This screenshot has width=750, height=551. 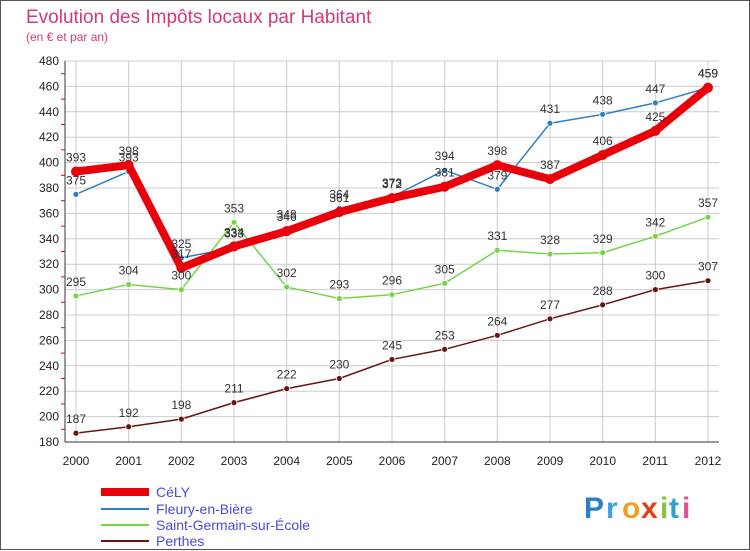 What do you see at coordinates (550, 165) in the screenshot?
I see `data-label: 387` at bounding box center [550, 165].